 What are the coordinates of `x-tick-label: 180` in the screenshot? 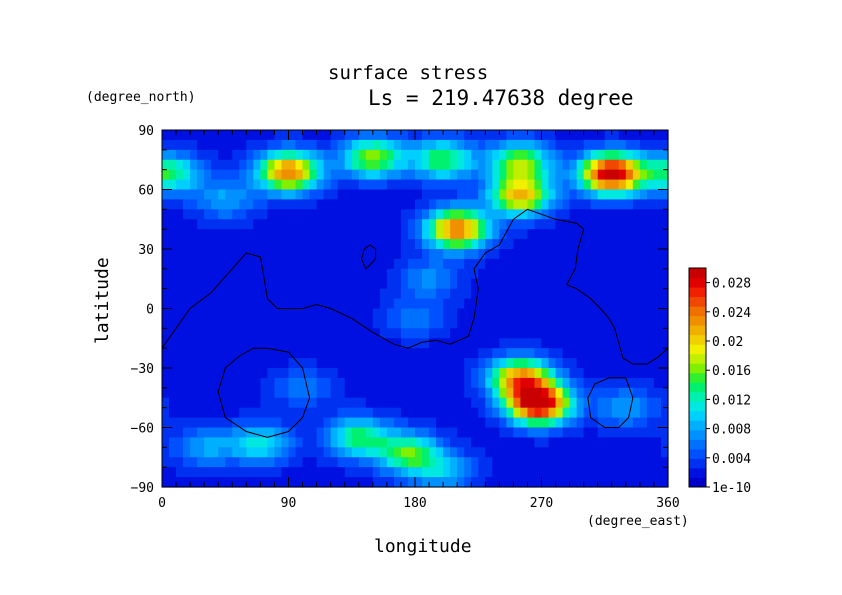 It's located at (414, 503).